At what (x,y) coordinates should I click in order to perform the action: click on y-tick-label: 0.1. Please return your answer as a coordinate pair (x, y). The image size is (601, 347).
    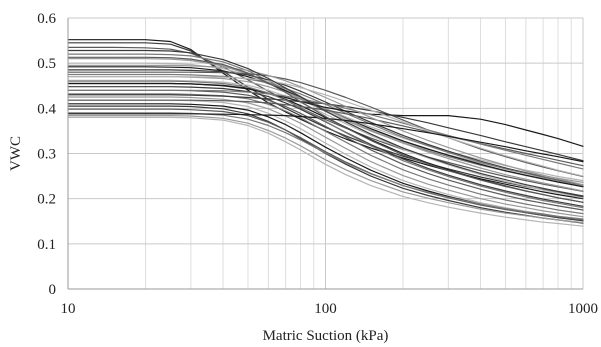
    Looking at the image, I should click on (46, 245).